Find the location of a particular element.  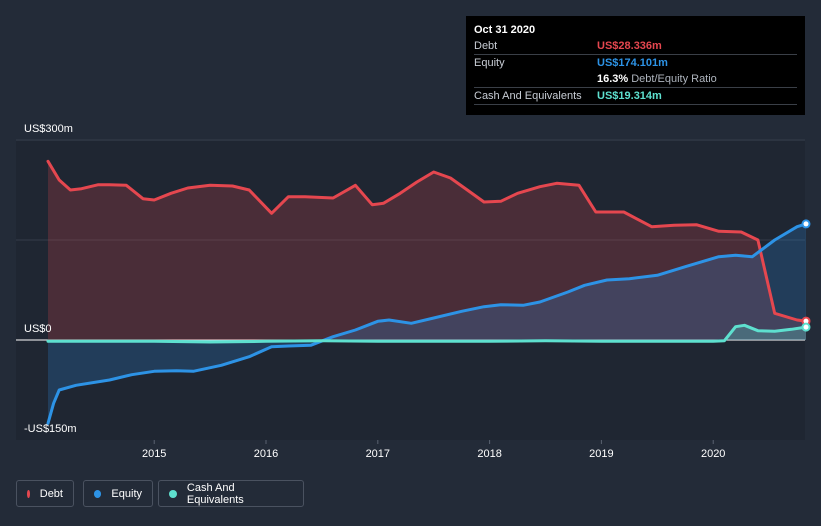

y-tick-label-2: -US$150m is located at coordinates (50, 429).